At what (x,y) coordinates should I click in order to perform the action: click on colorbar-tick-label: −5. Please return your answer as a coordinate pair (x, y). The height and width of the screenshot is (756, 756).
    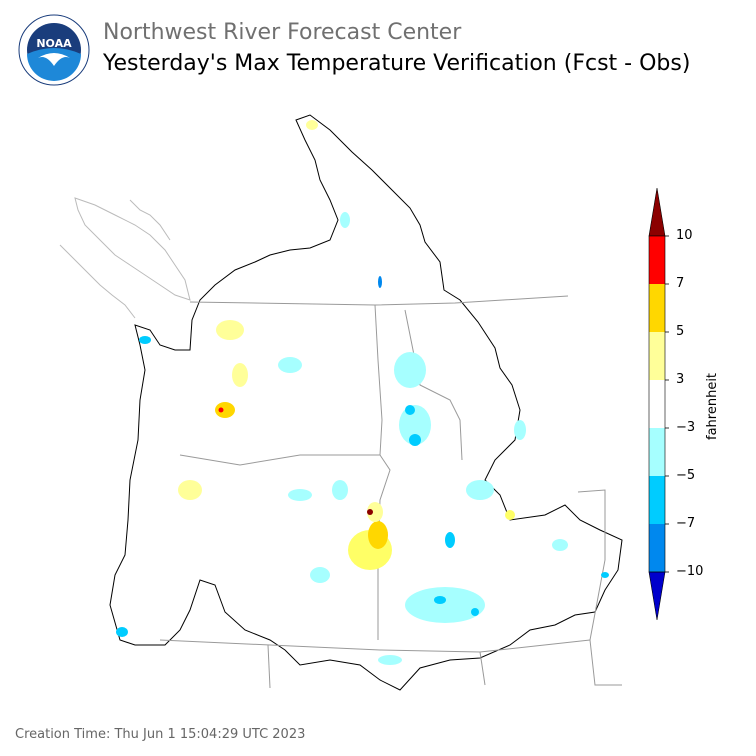
    Looking at the image, I should click on (686, 475).